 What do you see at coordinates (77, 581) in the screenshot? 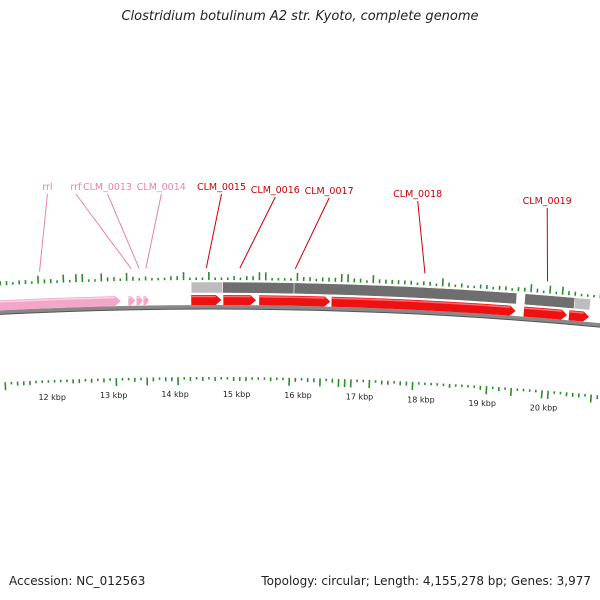
I see `accession-text: Accession: NC_012563` at bounding box center [77, 581].